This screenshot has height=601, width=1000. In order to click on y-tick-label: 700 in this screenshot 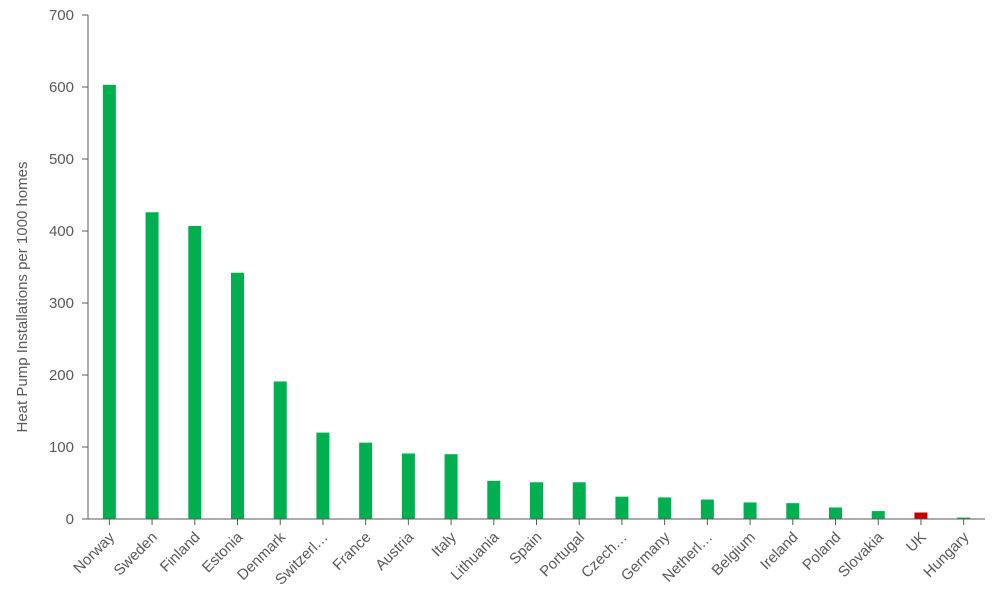, I will do `click(61, 15)`.